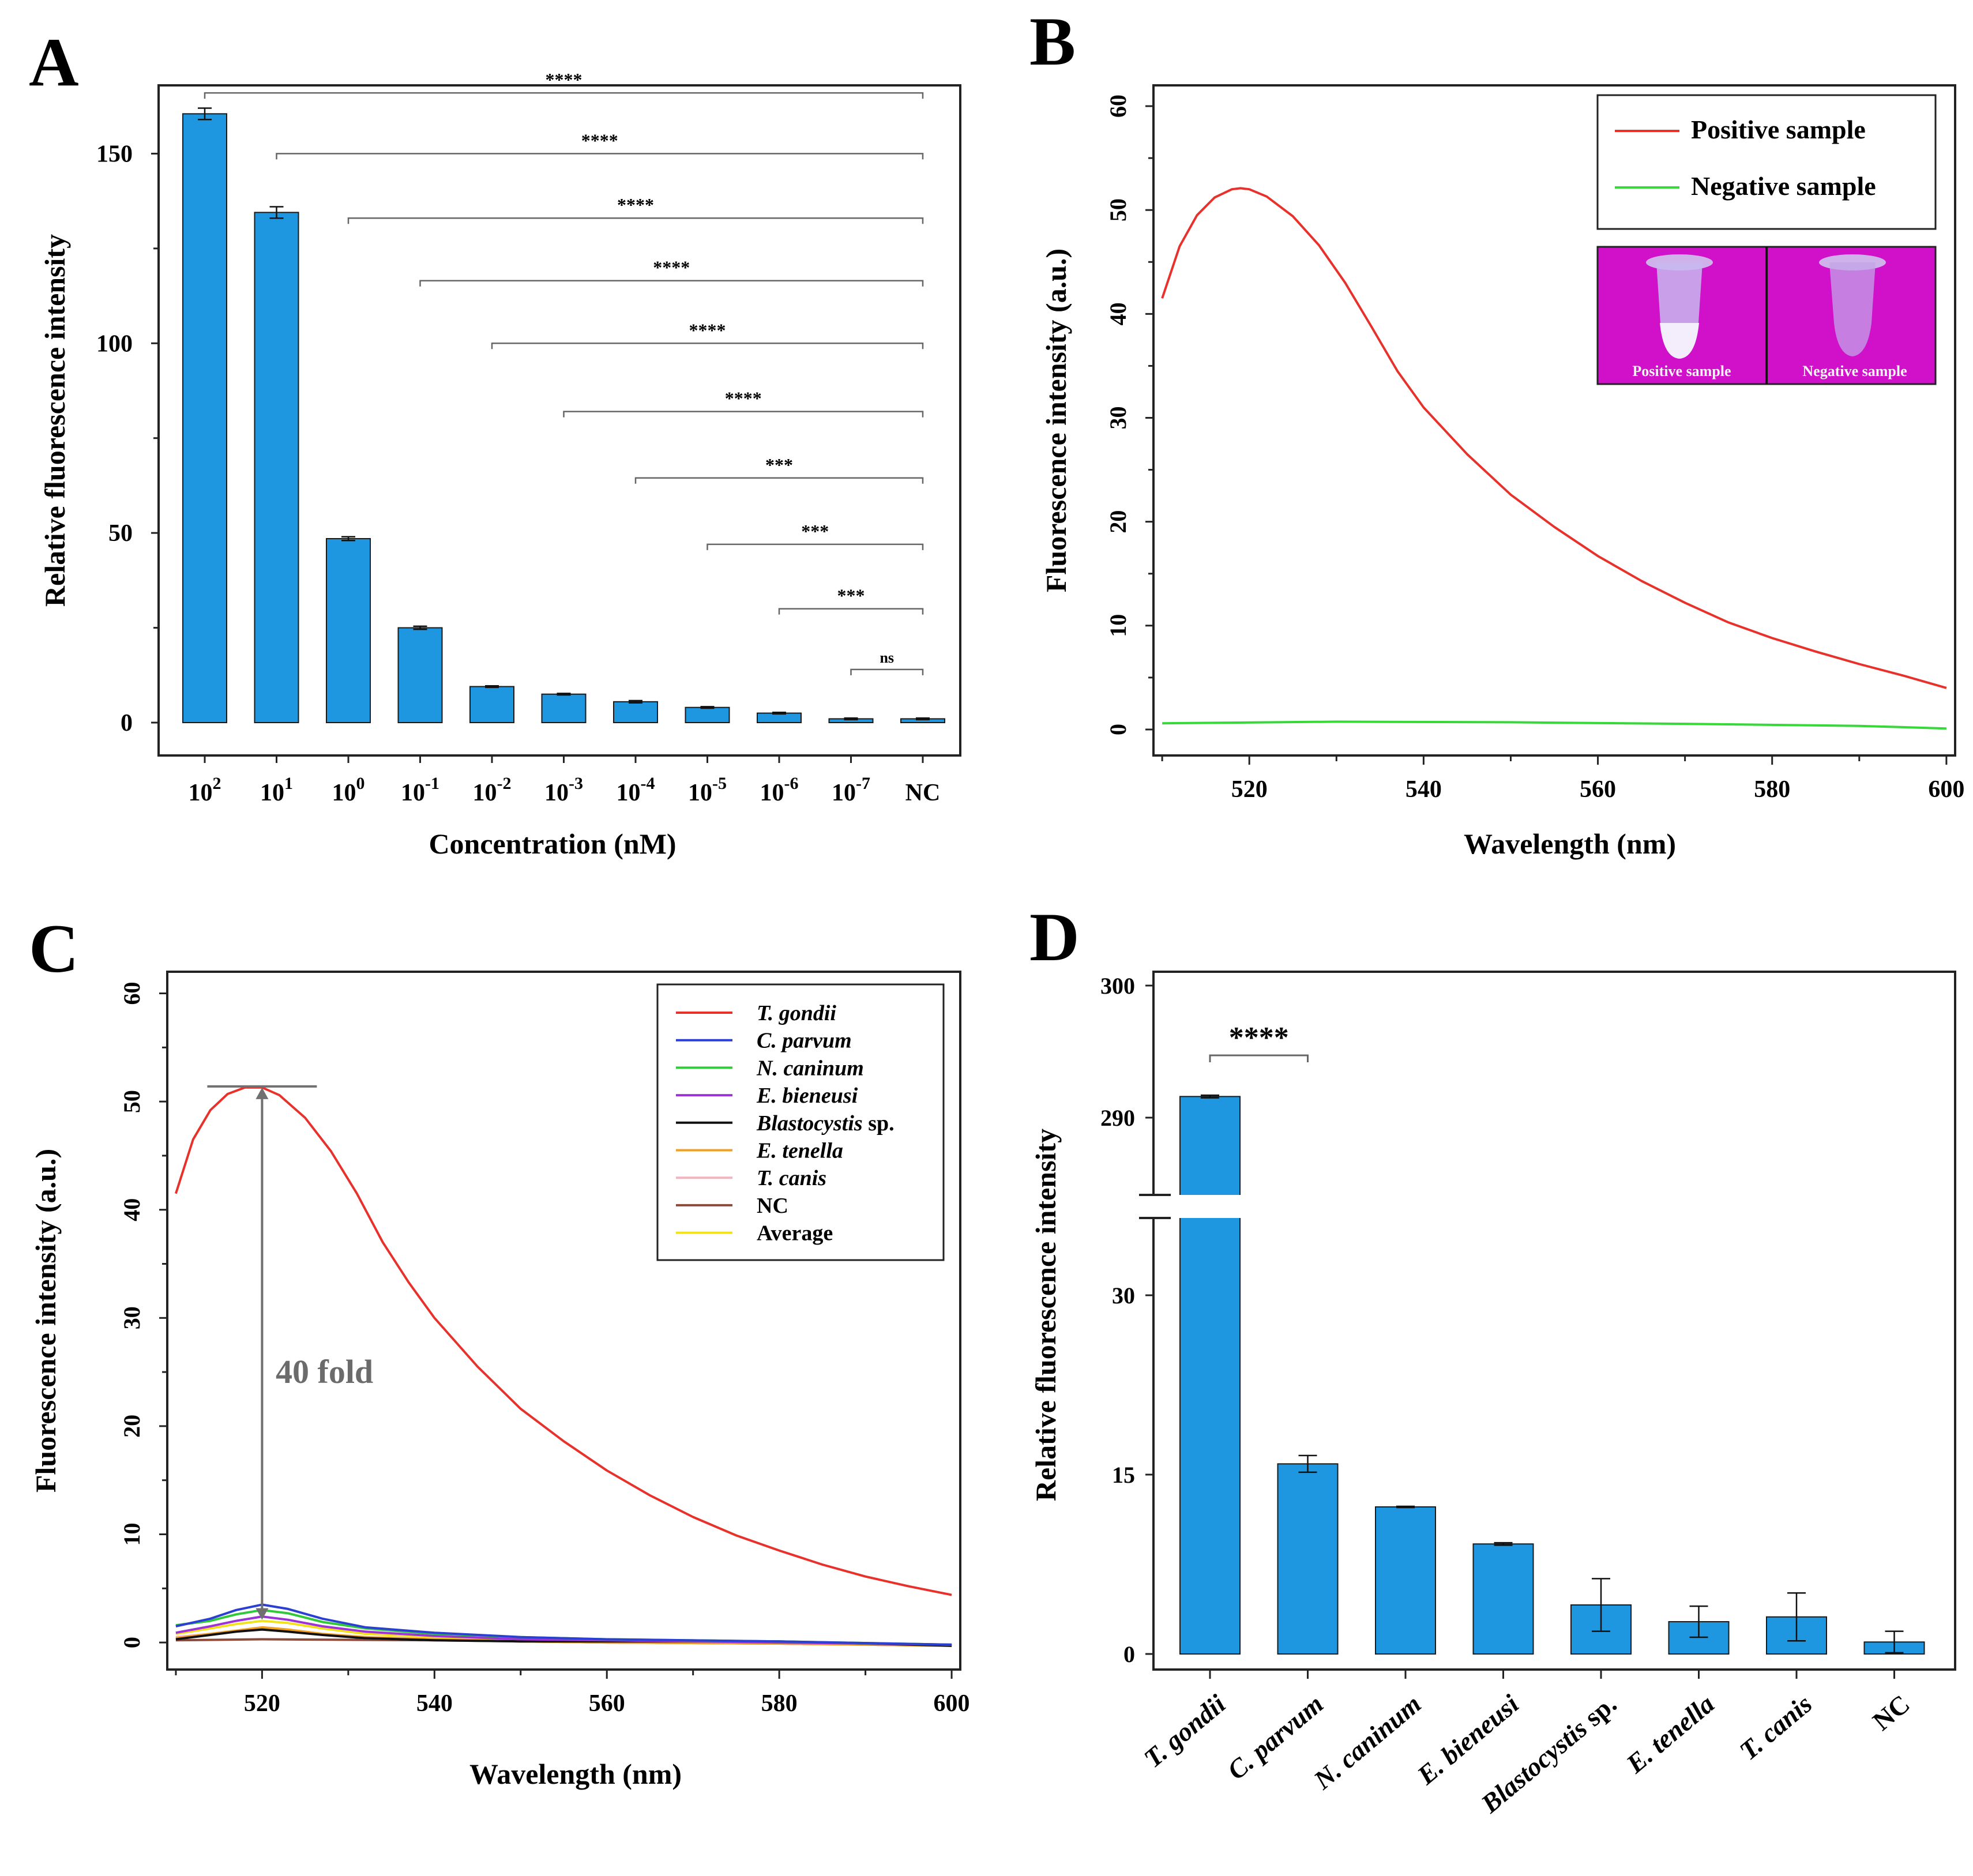  What do you see at coordinates (815, 531) in the screenshot?
I see `significance-label-7: ***` at bounding box center [815, 531].